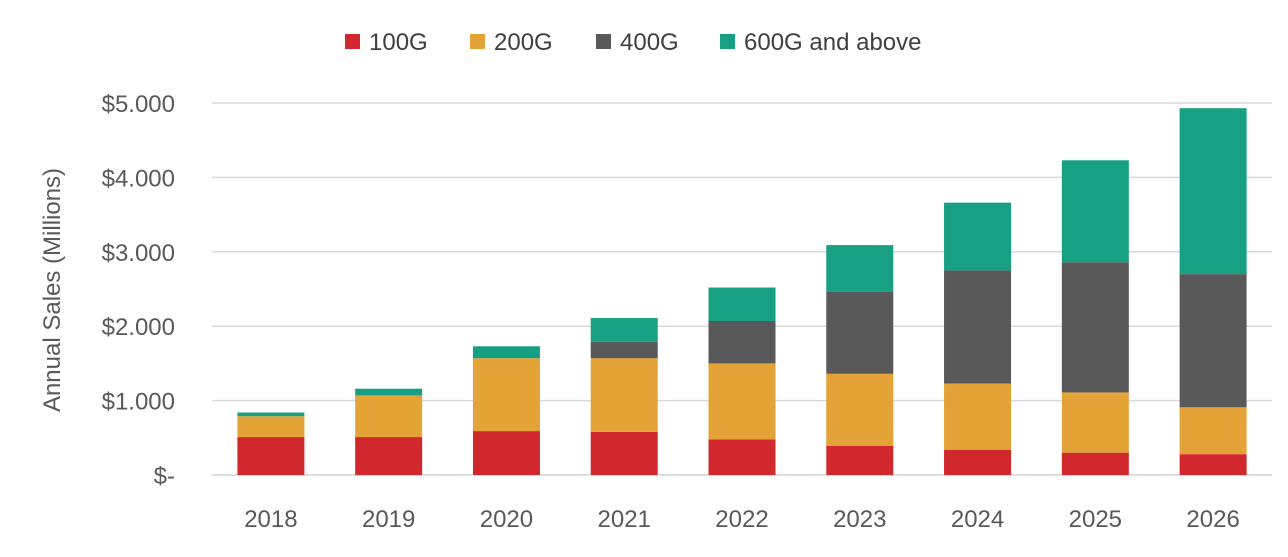 This screenshot has width=1288, height=557. What do you see at coordinates (860, 460) in the screenshot?
I see `bar-100g-2023` at bounding box center [860, 460].